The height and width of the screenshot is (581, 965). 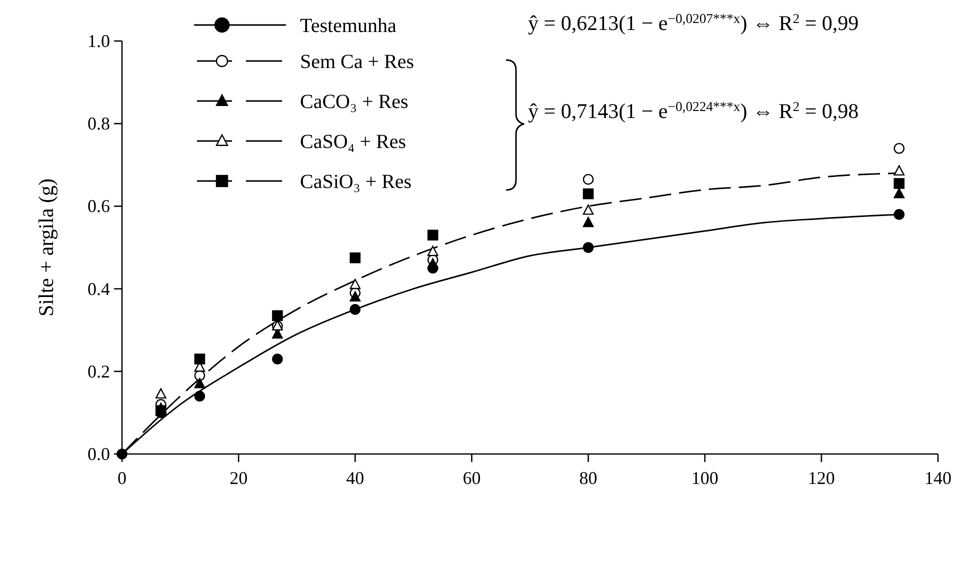 I want to click on y-tick-label: 0.8, so click(x=99, y=124).